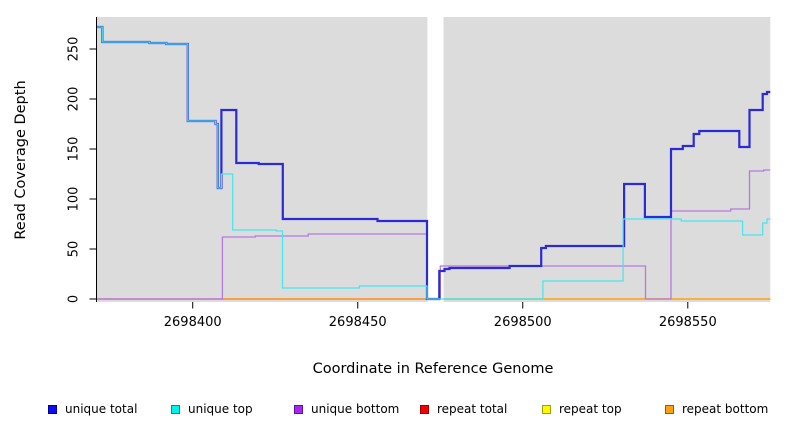 This screenshot has width=792, height=432. What do you see at coordinates (101, 409) in the screenshot?
I see `legend-label: unique total` at bounding box center [101, 409].